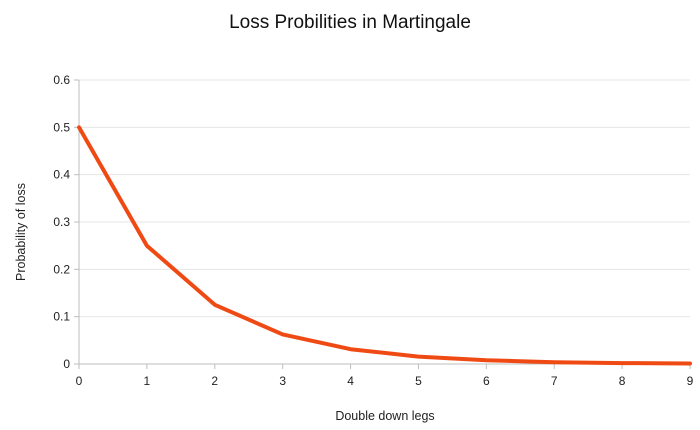 The width and height of the screenshot is (700, 430). I want to click on x-tick-label: 6, so click(486, 381).